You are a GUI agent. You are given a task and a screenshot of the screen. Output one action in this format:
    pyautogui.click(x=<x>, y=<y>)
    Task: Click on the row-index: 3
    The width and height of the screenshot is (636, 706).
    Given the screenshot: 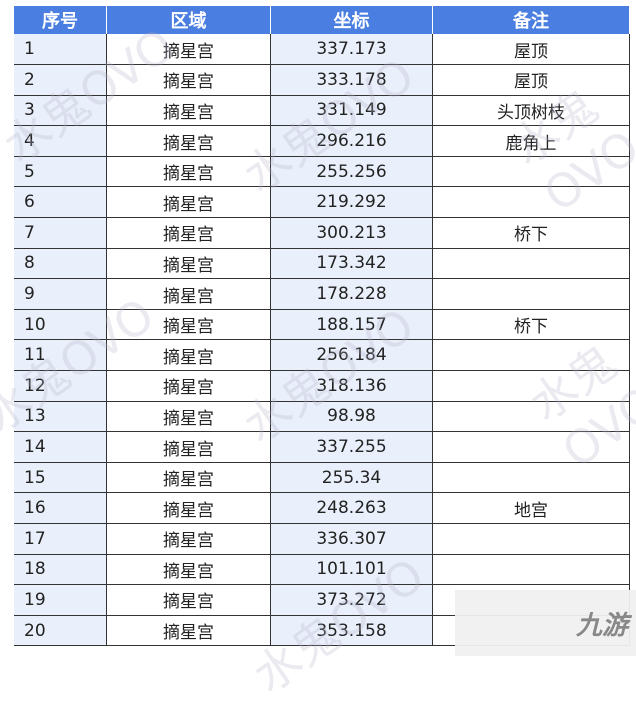 What is the action you would take?
    pyautogui.click(x=60, y=111)
    